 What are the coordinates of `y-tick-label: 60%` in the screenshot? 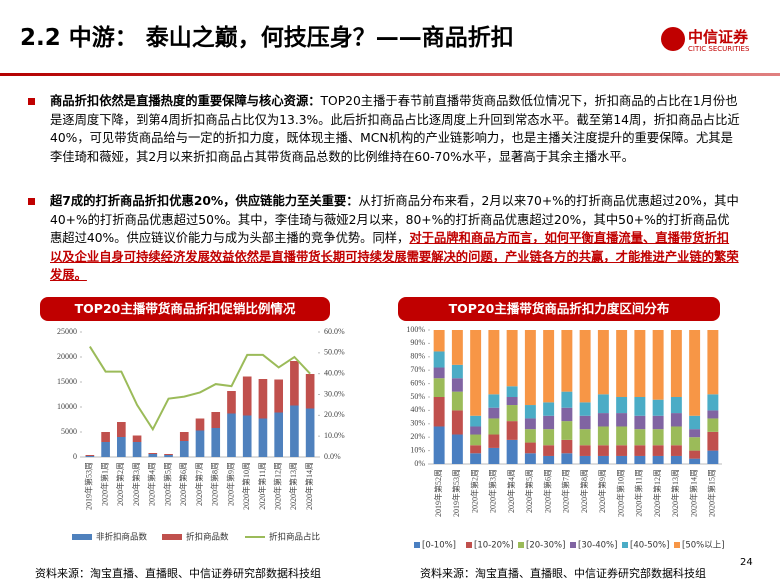 It's located at (417, 382).